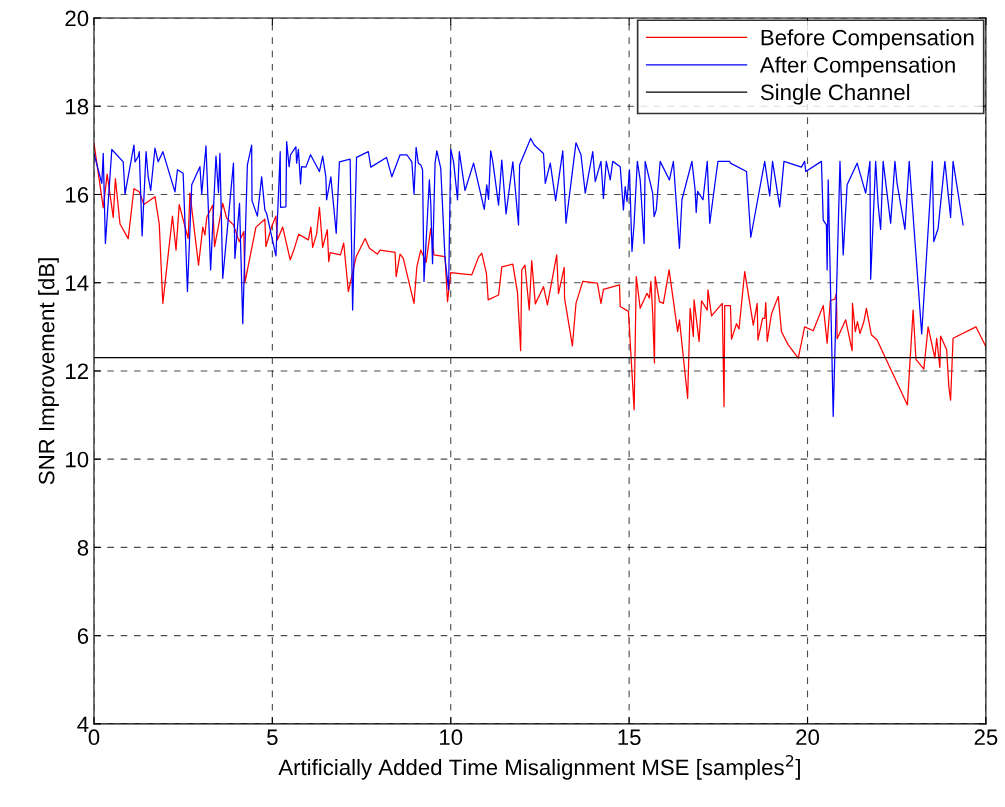 Image resolution: width=1005 pixels, height=807 pixels. Describe the element at coordinates (77, 106) in the screenshot. I see `y-tick-label: 18` at that location.